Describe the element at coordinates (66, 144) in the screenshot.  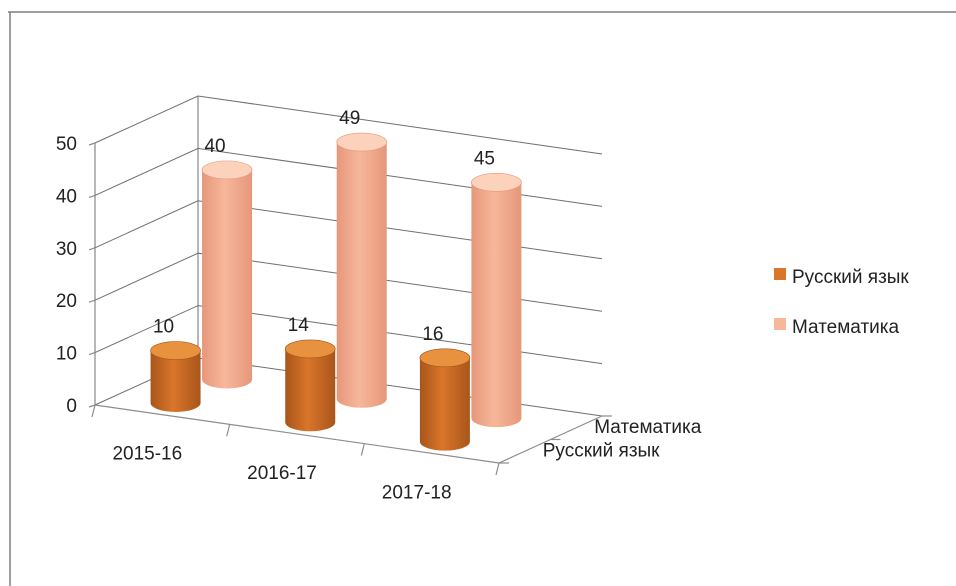
I see `y-tick-label: 50` at that location.